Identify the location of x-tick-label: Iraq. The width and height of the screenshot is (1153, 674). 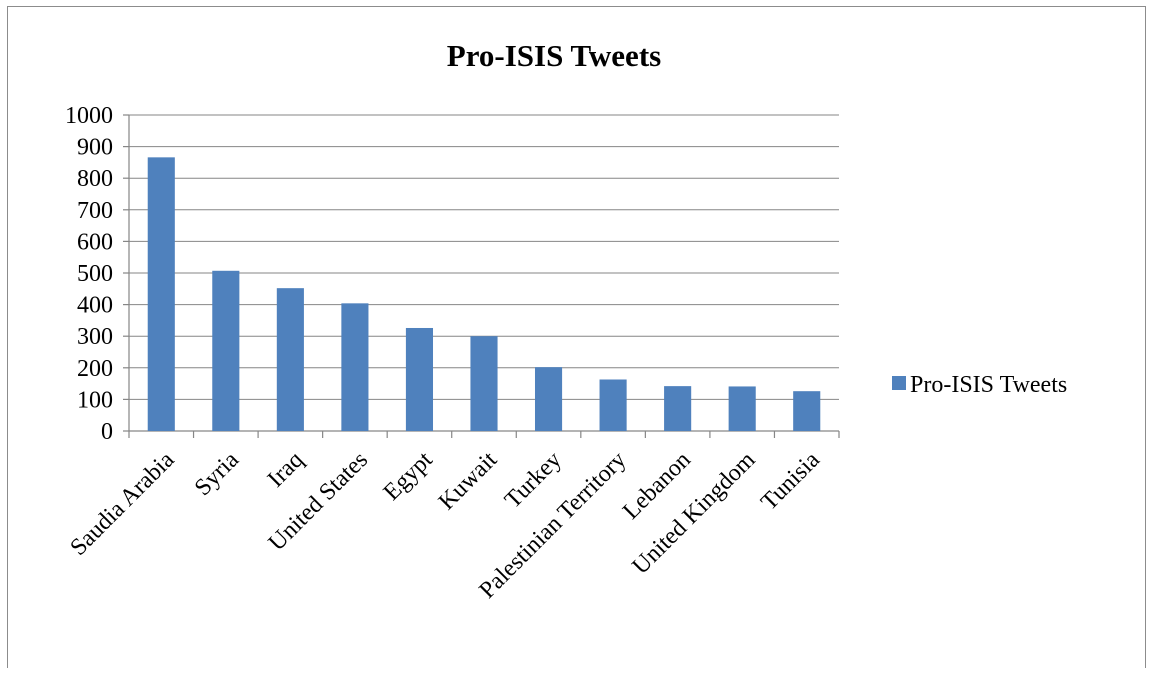
(286, 470).